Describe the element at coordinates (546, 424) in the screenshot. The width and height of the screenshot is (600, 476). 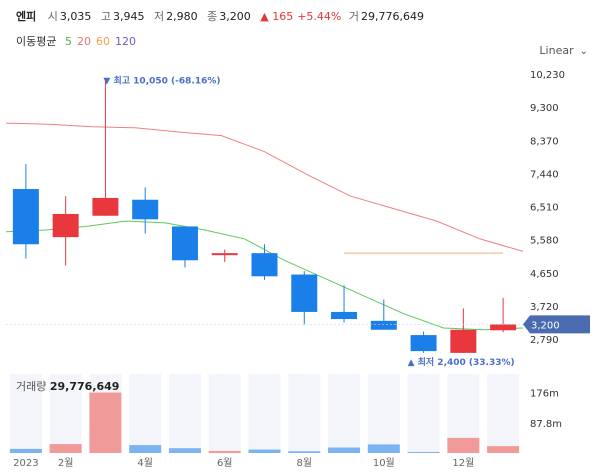
I see `volume-tick-label: 87.8m` at that location.